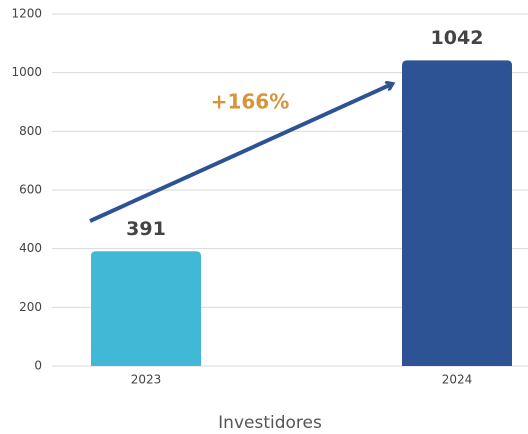 This screenshot has height=434, width=528. I want to click on y-tick-label: 1000, so click(26, 72).